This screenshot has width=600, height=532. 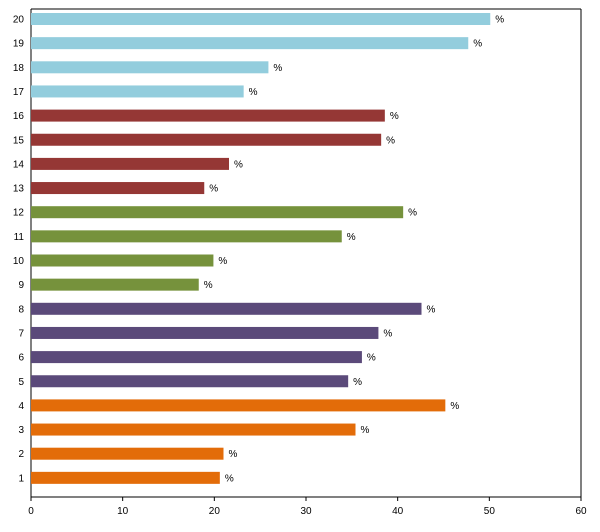 I want to click on y-tick-label: 18, so click(x=19, y=68).